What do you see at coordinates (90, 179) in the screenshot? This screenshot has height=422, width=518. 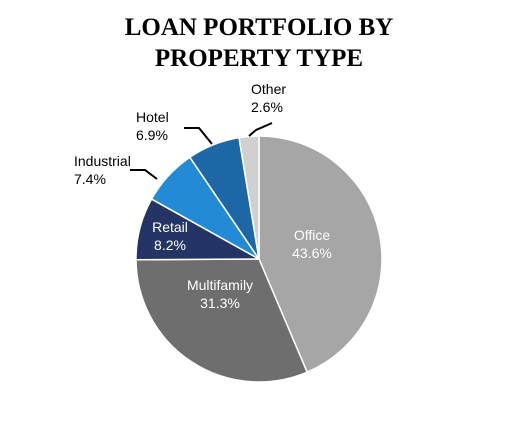 I see `slice-value-industrial: 7.4%` at bounding box center [90, 179].